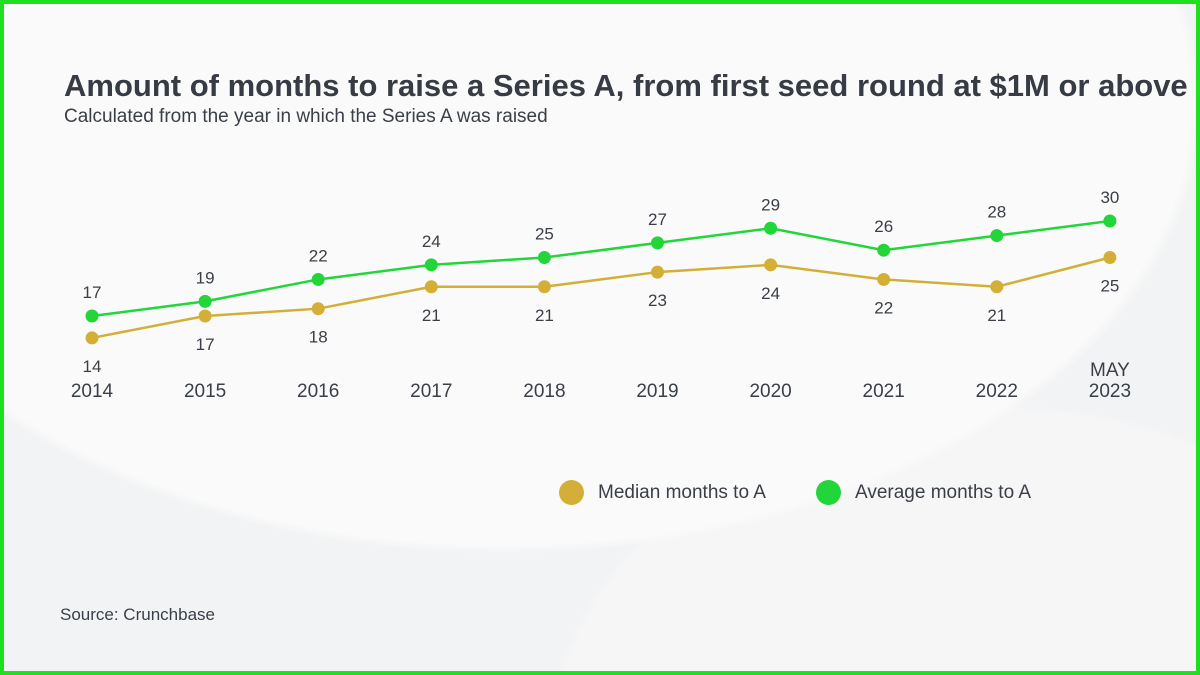 The image size is (1200, 675). I want to click on x-tick-label: 2016, so click(318, 391).